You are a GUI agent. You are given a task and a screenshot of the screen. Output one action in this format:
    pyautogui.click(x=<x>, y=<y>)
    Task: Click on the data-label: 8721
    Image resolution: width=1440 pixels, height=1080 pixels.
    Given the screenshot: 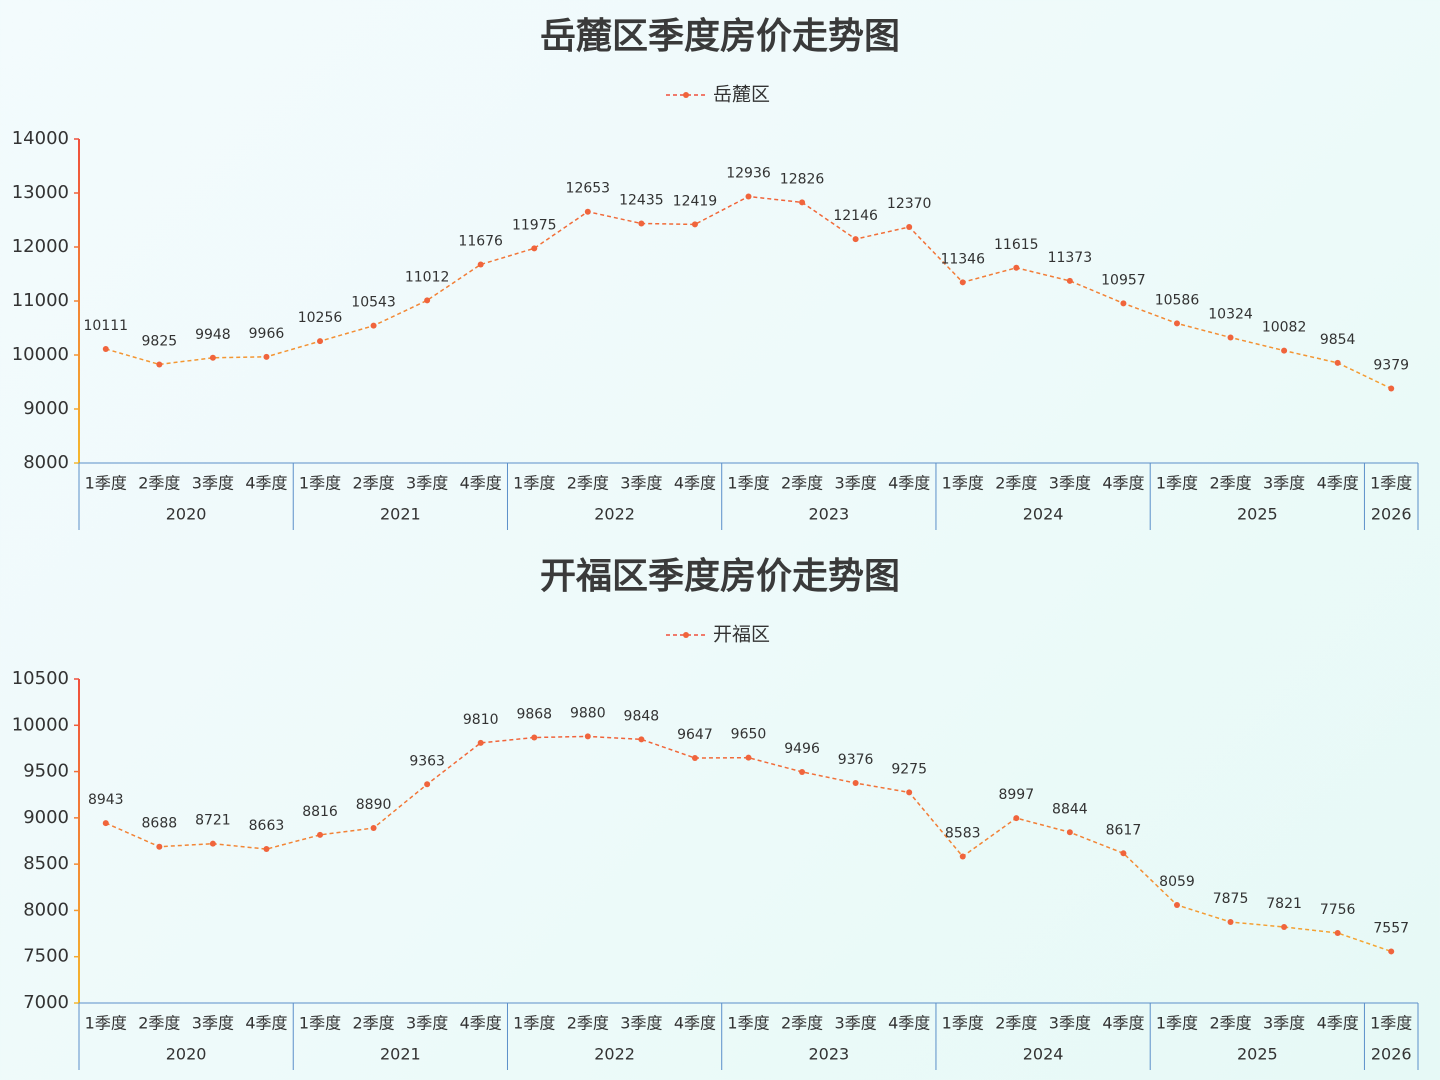 What is the action you would take?
    pyautogui.click(x=213, y=821)
    